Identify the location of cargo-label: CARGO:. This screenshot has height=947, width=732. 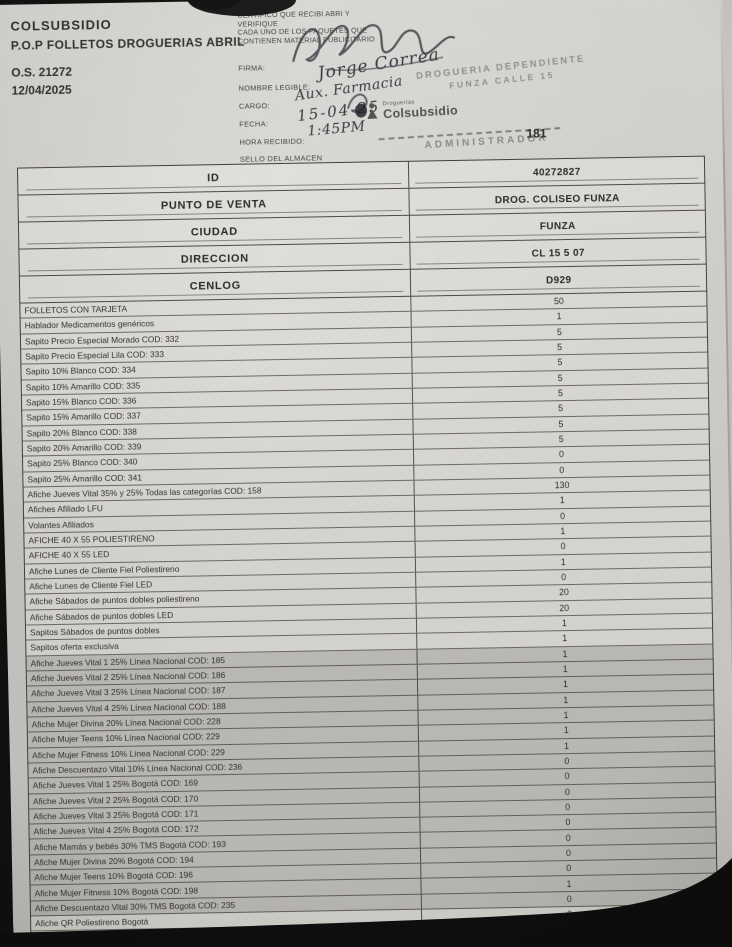
(254, 106).